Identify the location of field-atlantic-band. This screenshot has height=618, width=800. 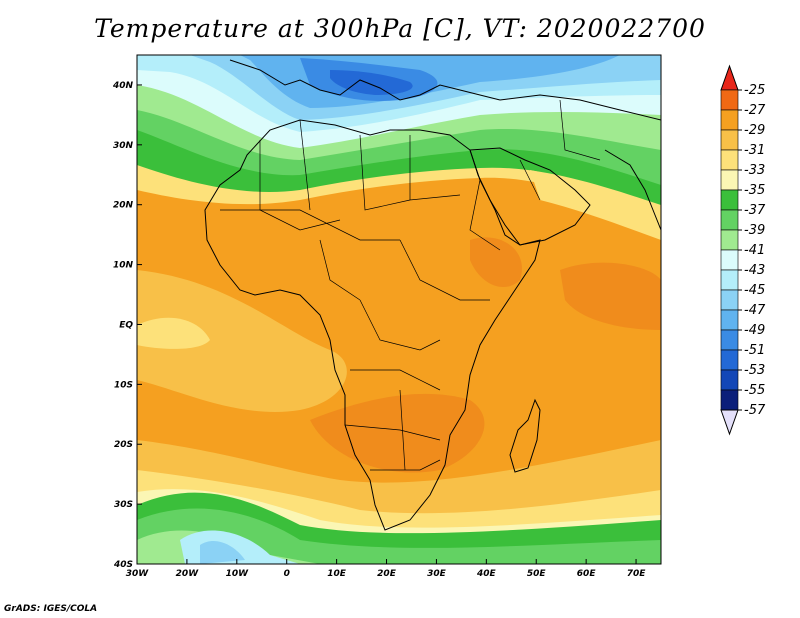
(242, 341).